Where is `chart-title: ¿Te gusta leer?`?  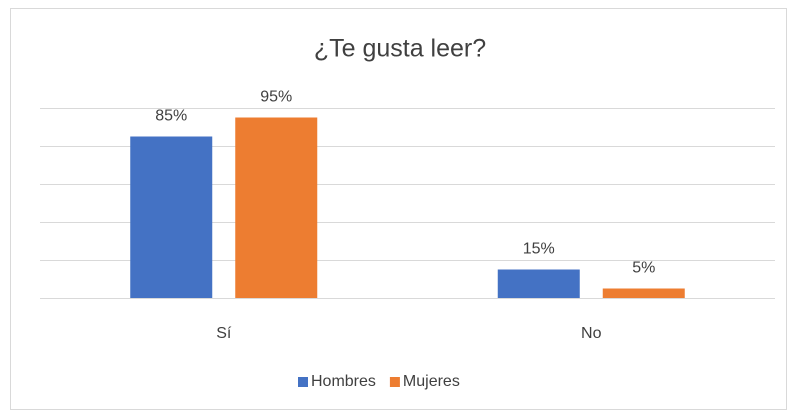 chart-title: ¿Te gusta leer? is located at coordinates (400, 49).